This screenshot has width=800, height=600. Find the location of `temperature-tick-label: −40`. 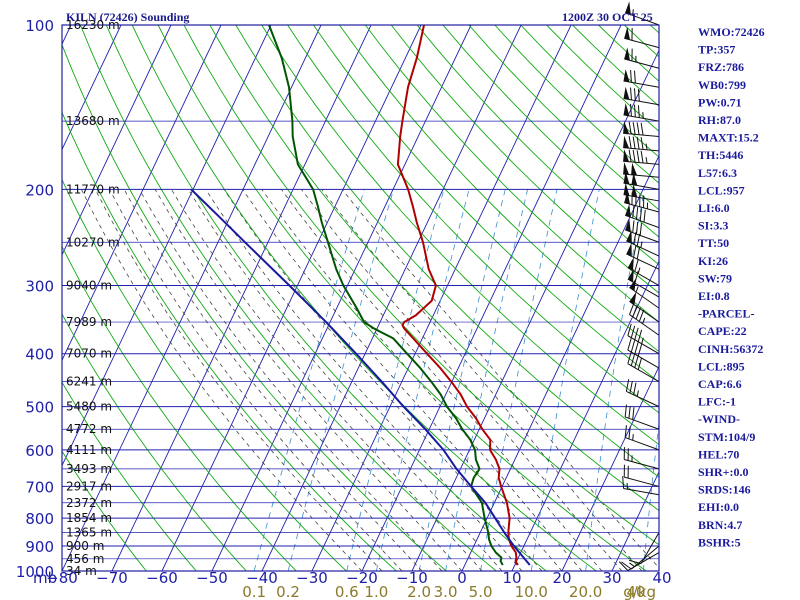

temperature-tick-label: −40 is located at coordinates (262, 578).